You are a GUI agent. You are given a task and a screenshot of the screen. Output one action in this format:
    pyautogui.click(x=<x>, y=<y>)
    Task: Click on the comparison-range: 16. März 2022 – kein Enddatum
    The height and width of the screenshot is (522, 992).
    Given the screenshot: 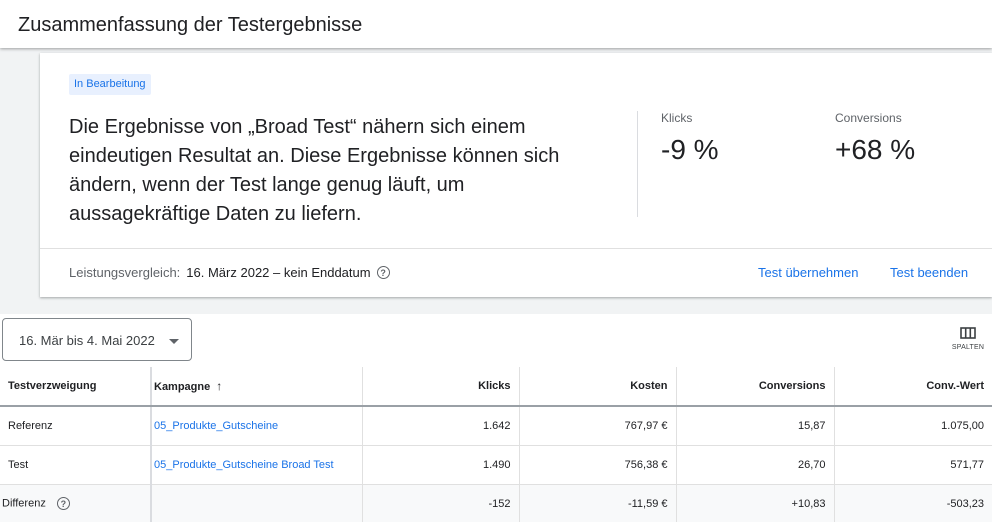 What is the action you would take?
    pyautogui.click(x=278, y=272)
    